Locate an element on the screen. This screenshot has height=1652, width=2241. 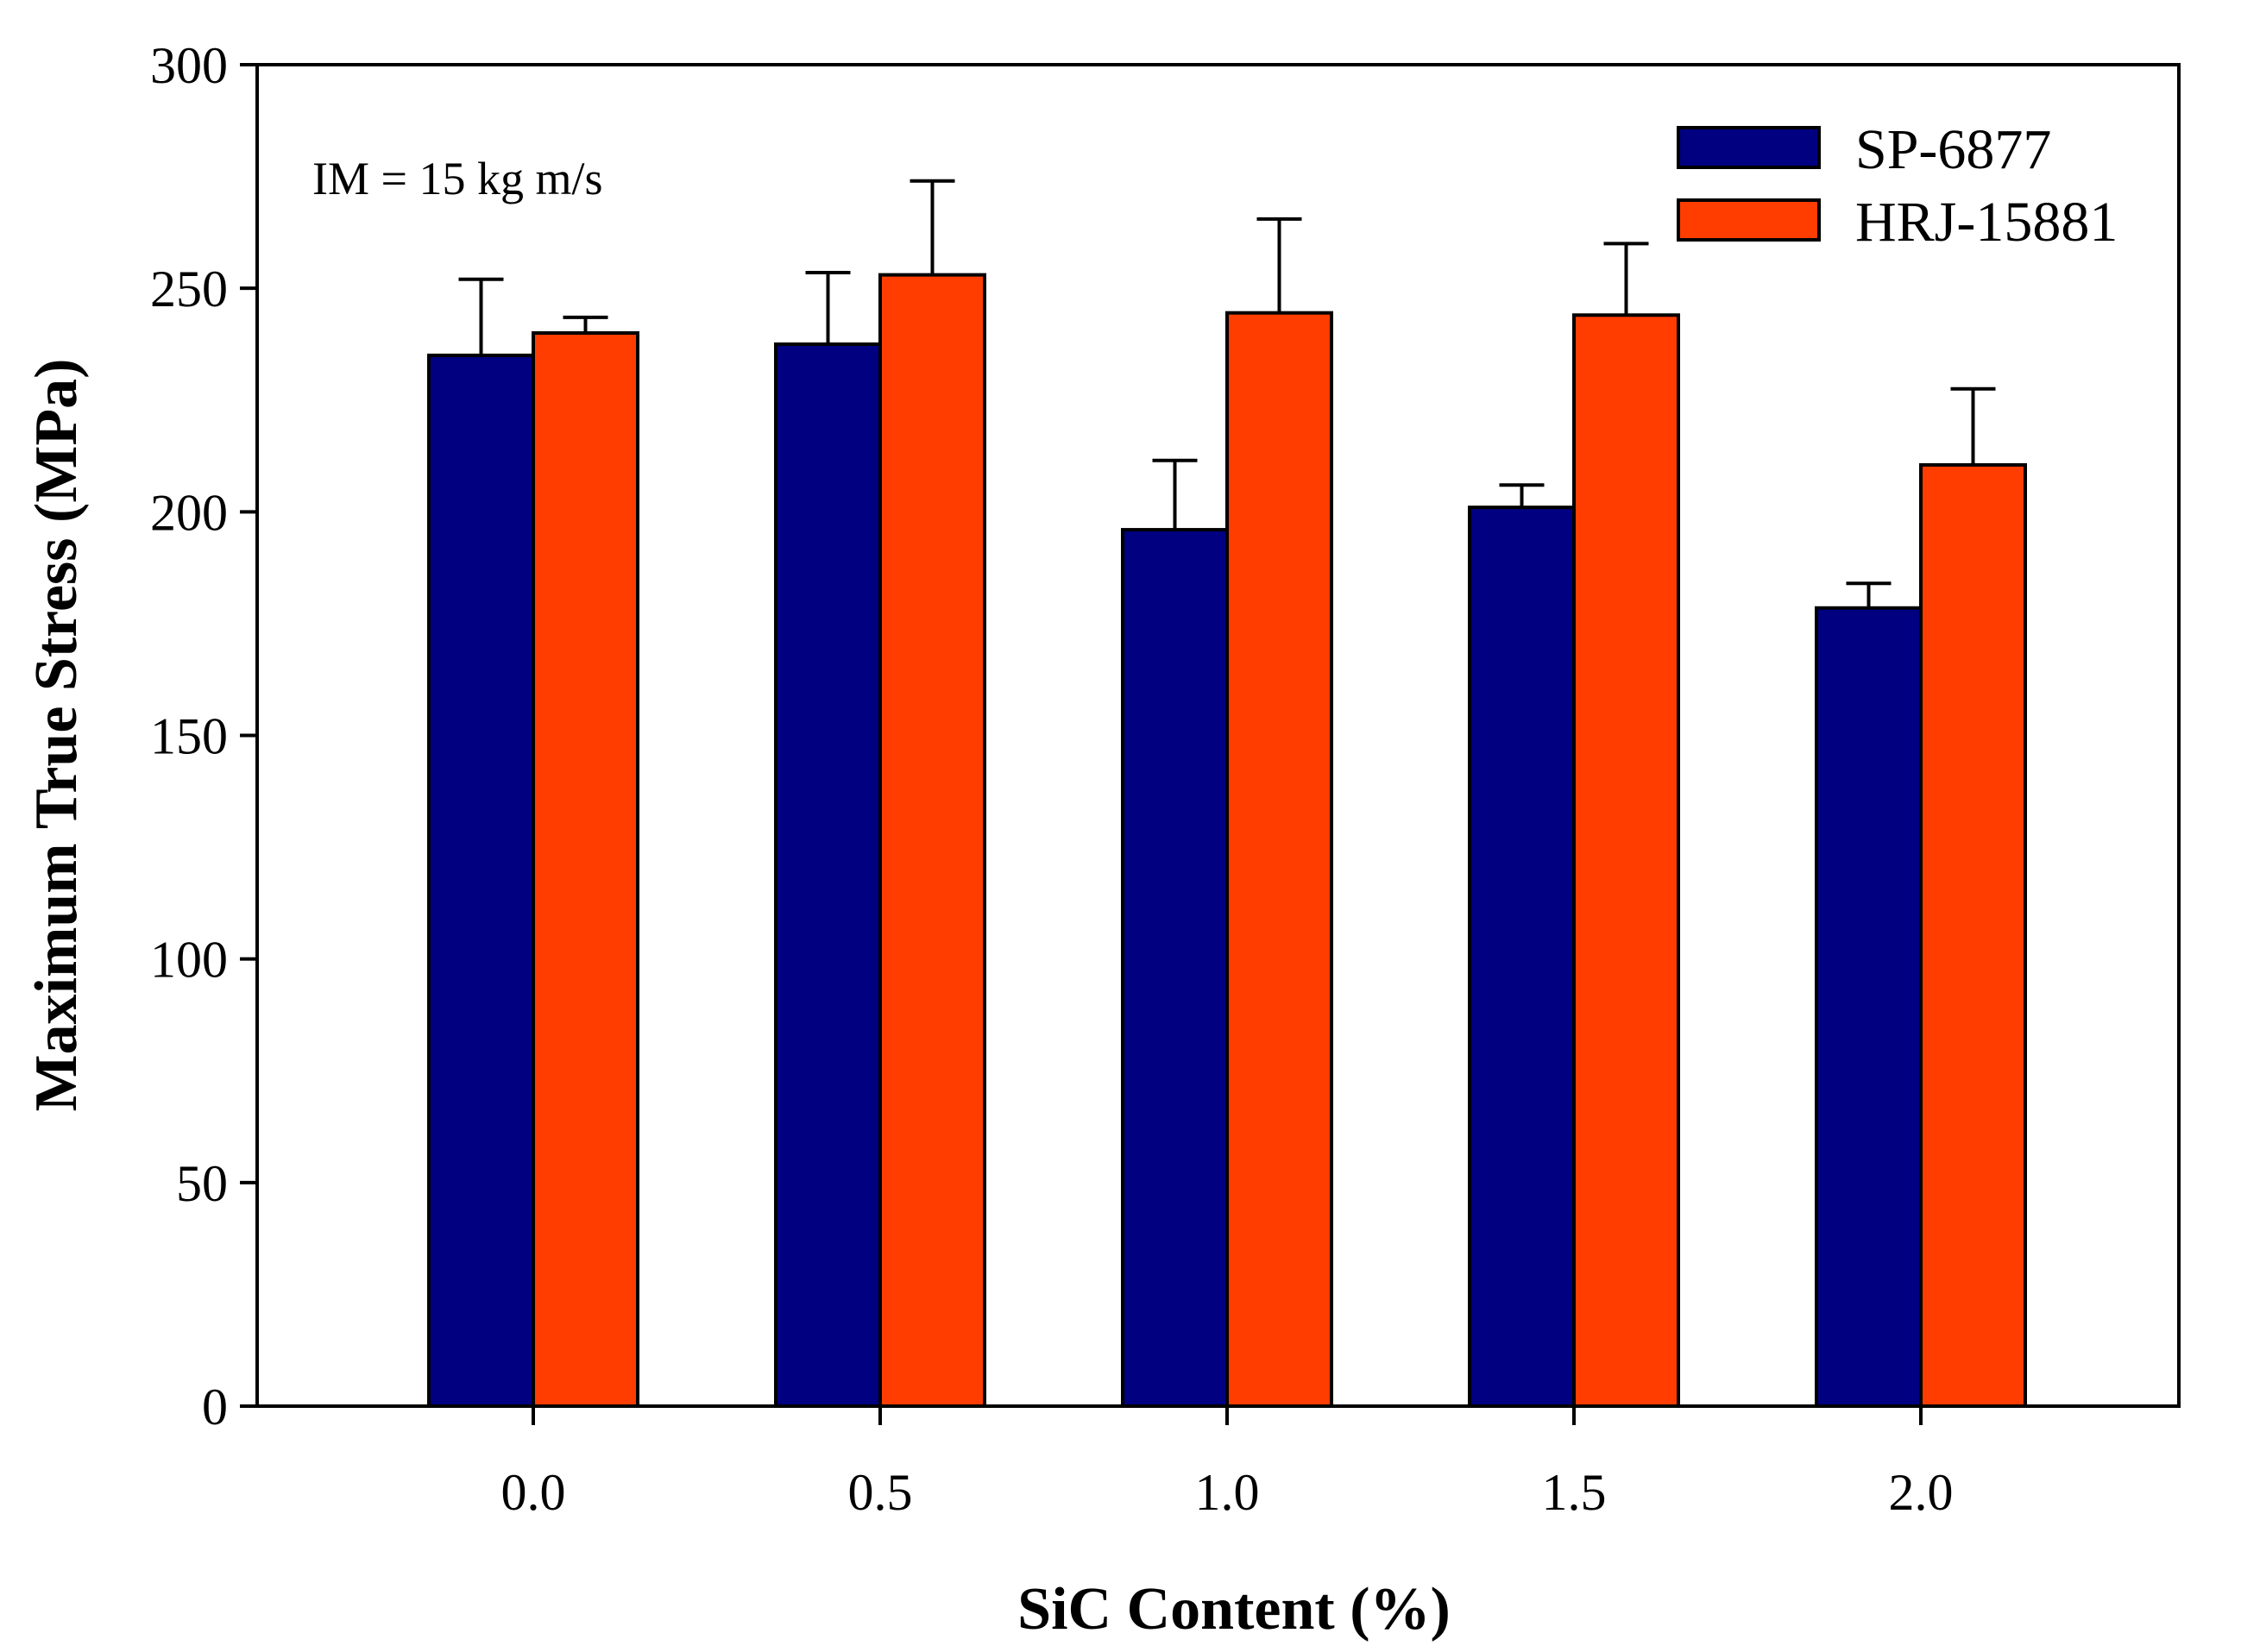
error-bar-sp-6877-1.0 is located at coordinates (1175, 494).